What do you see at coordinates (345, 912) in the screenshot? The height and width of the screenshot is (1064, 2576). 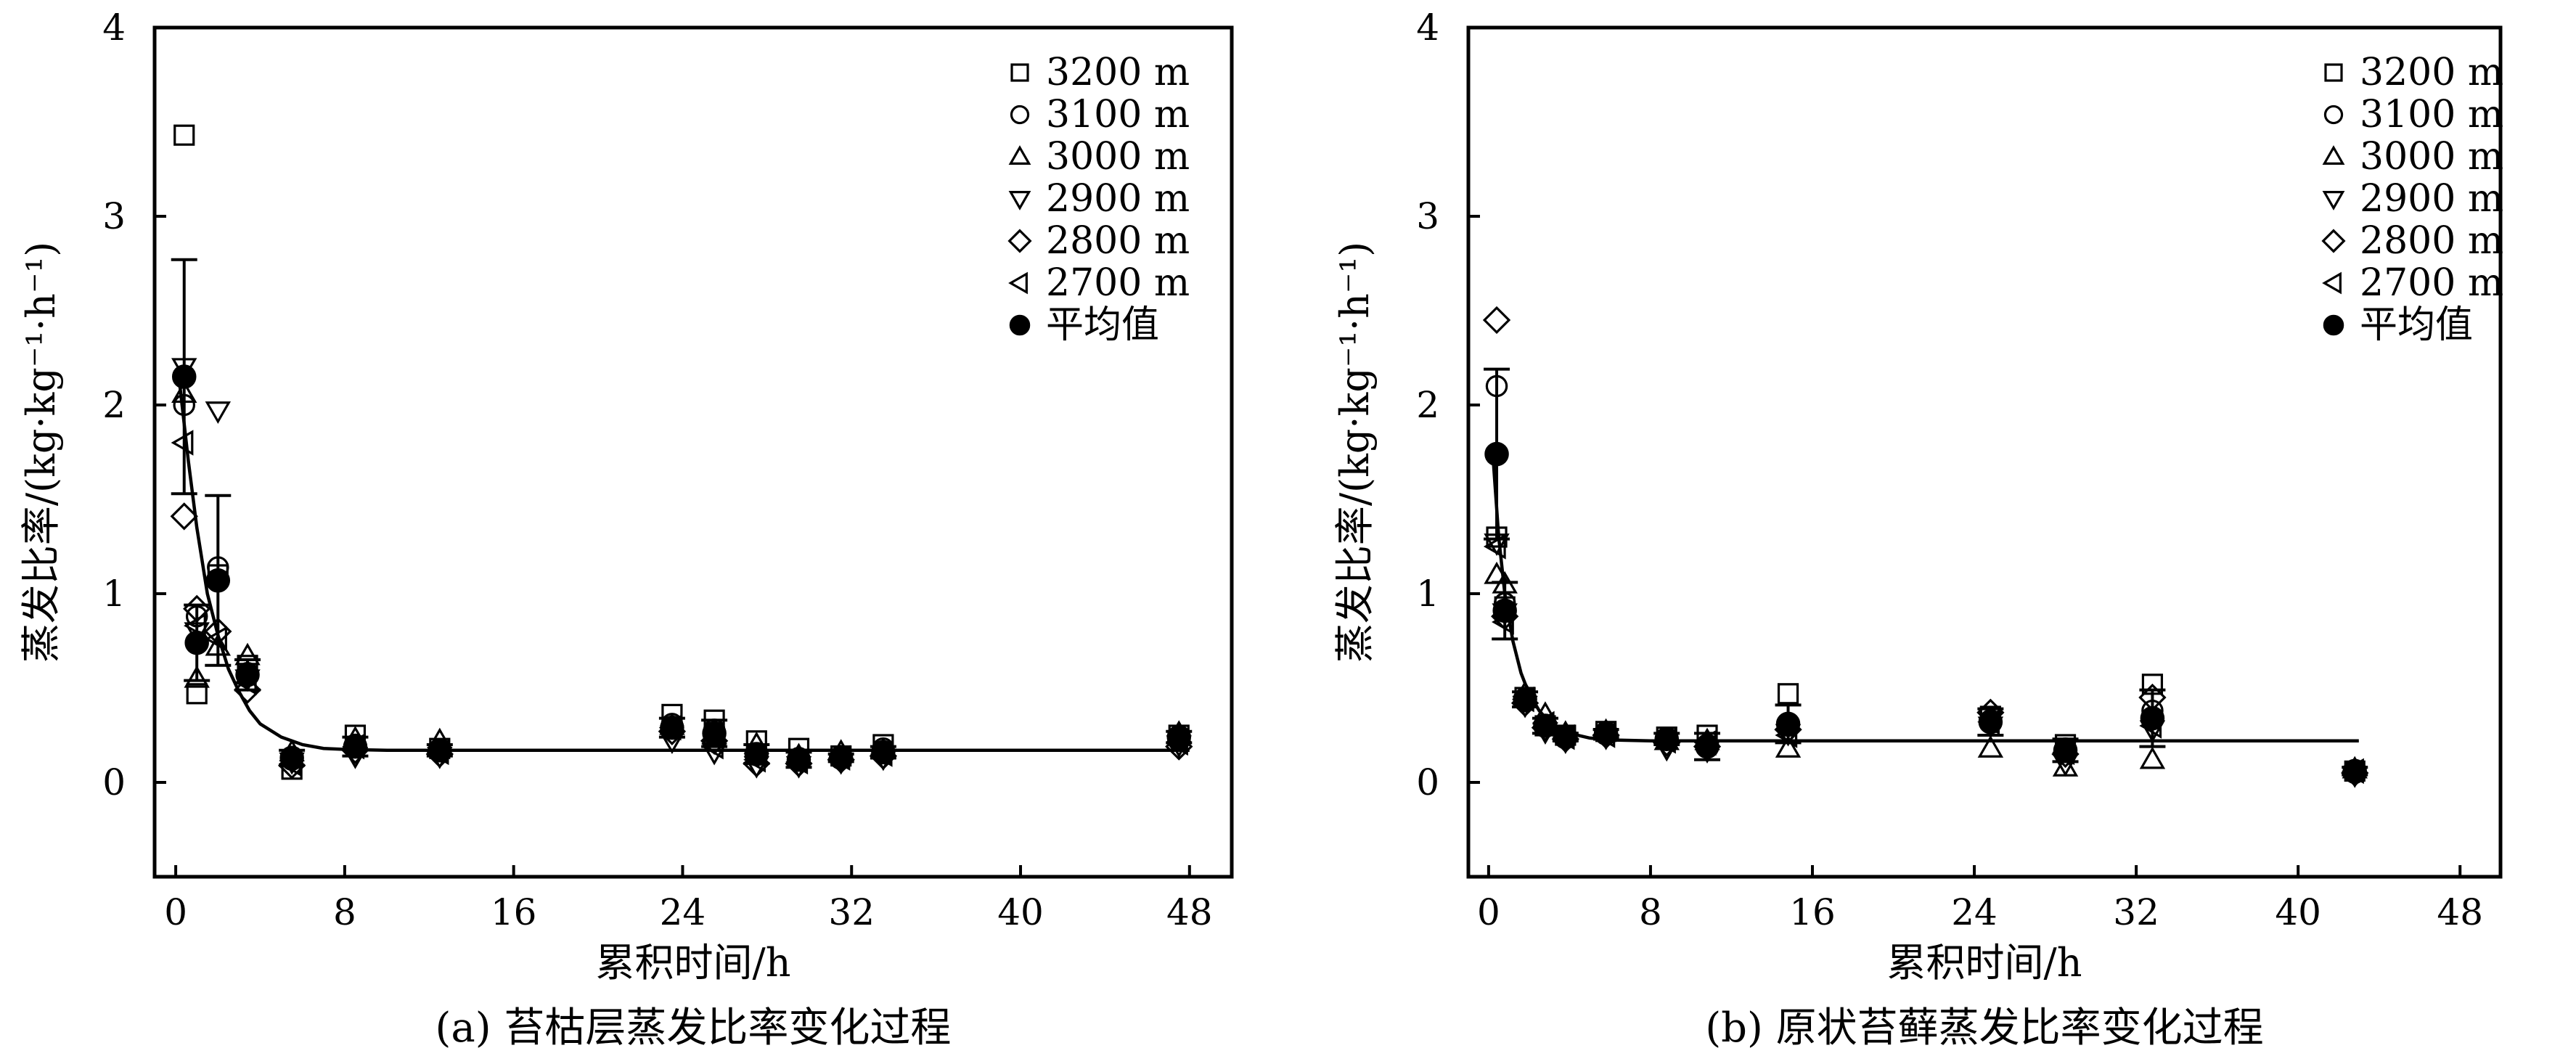 I see `x-tick-label: 8` at bounding box center [345, 912].